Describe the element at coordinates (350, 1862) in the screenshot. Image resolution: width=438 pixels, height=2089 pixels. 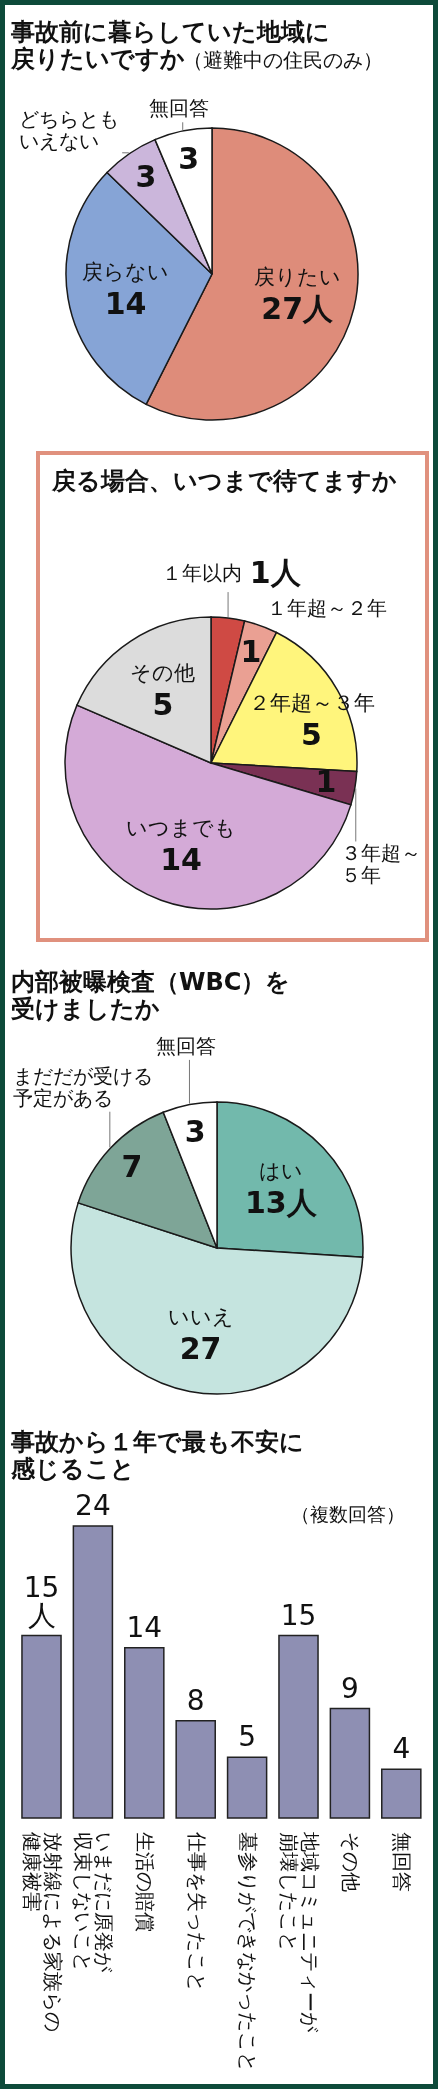
I see `x-tick-label: その他` at that location.